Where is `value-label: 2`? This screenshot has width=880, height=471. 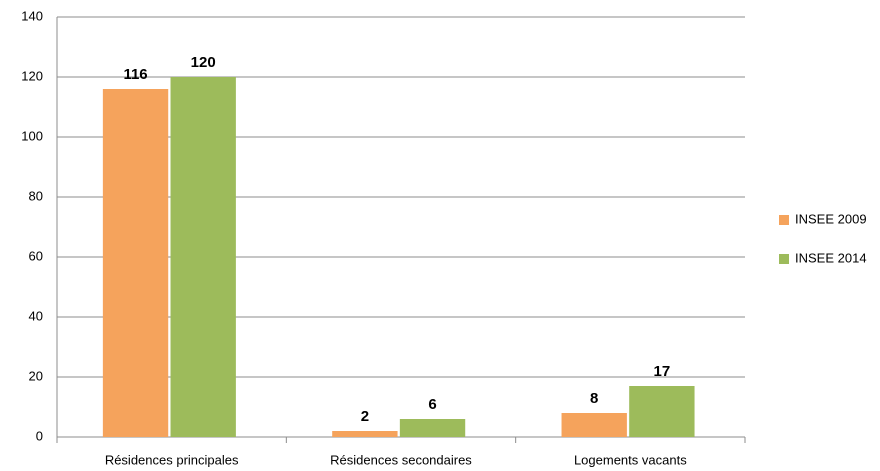 value-label: 2 is located at coordinates (365, 416).